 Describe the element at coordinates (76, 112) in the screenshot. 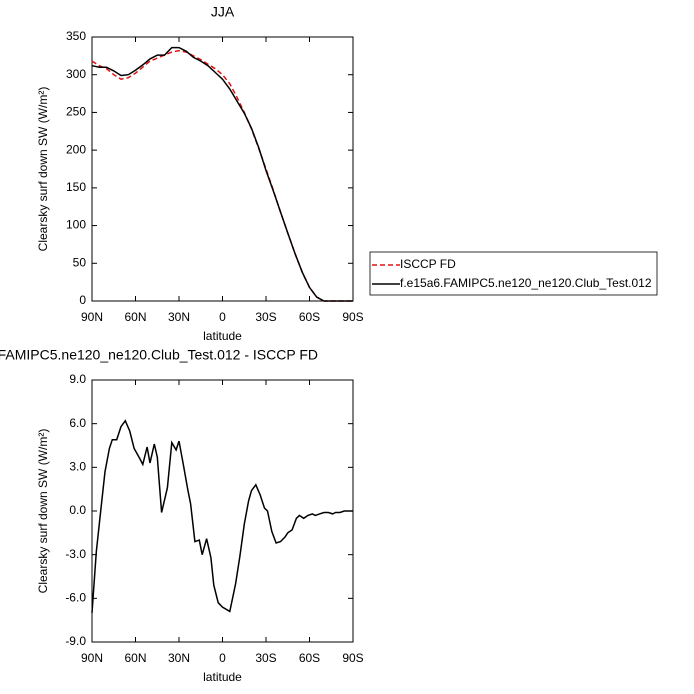

I see `y-tick-label: 250` at that location.